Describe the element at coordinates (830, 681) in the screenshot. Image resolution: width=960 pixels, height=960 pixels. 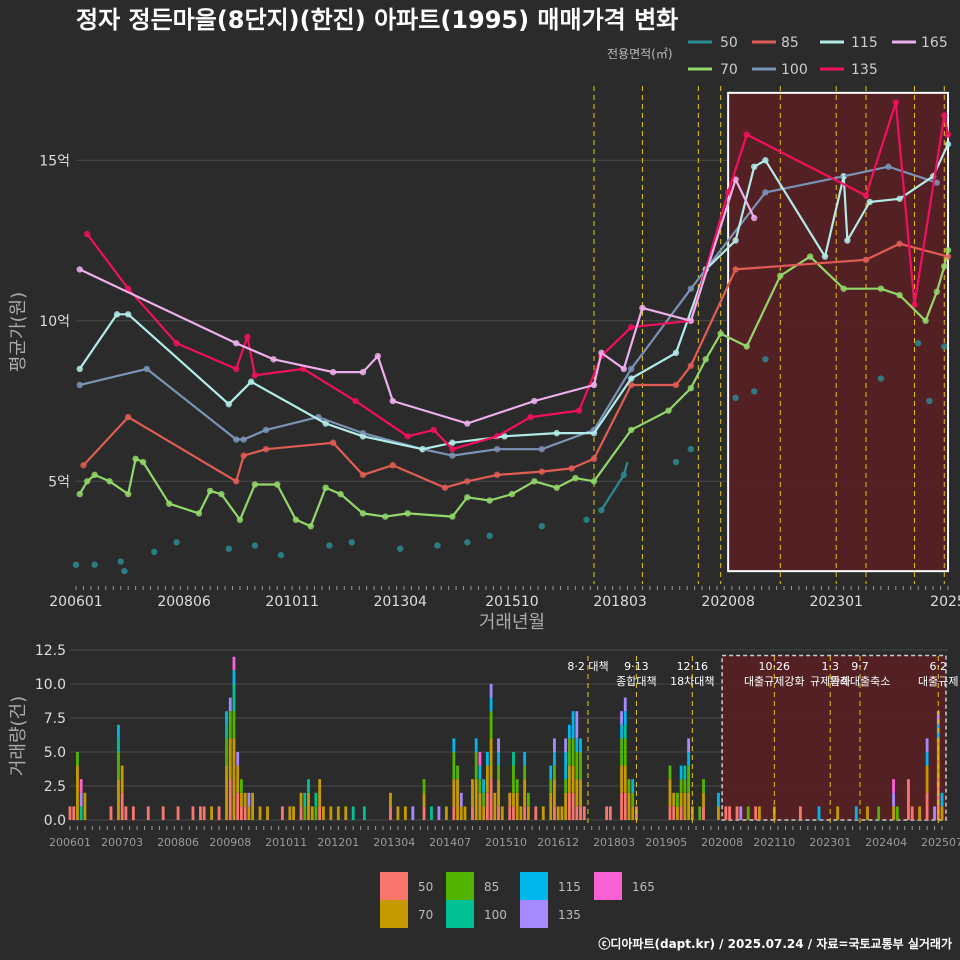
I see `volume-event-label: 규제완화` at that location.